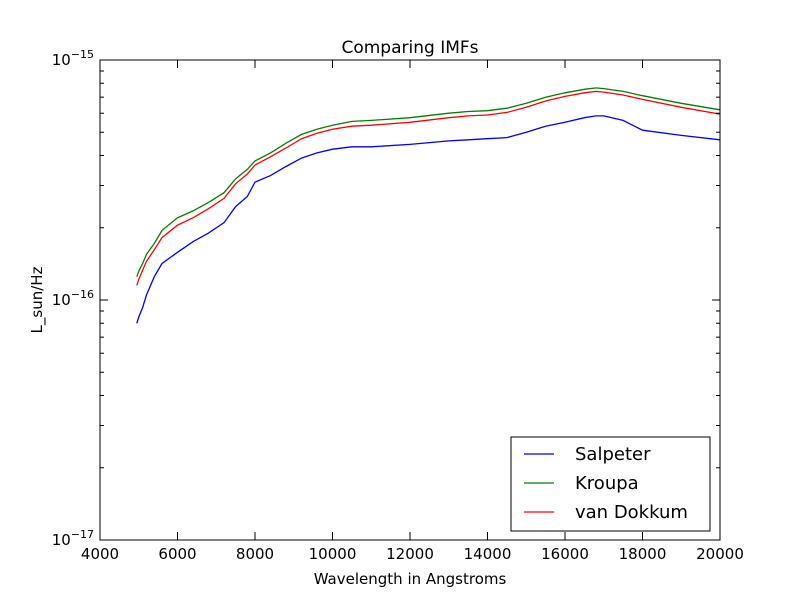  What do you see at coordinates (720, 554) in the screenshot?
I see `x-tick-label: 20000` at bounding box center [720, 554].